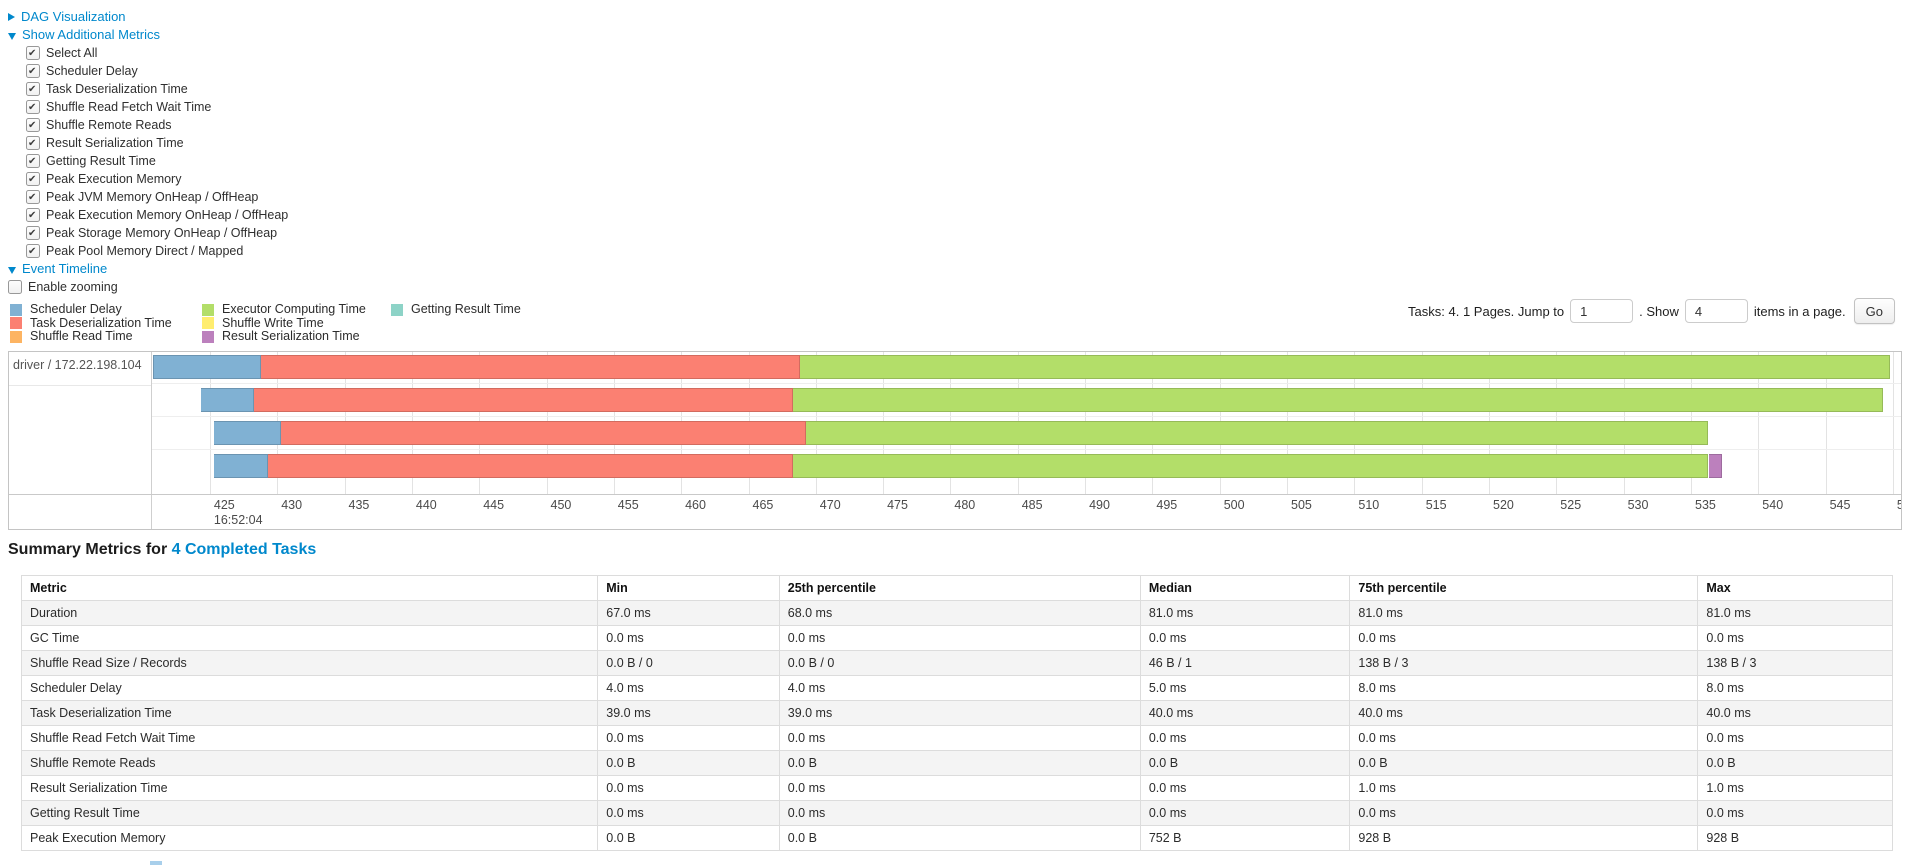 The height and width of the screenshot is (865, 1907). What do you see at coordinates (1524, 688) in the screenshot?
I see `metric-value-cell: 8.0 ms` at bounding box center [1524, 688].